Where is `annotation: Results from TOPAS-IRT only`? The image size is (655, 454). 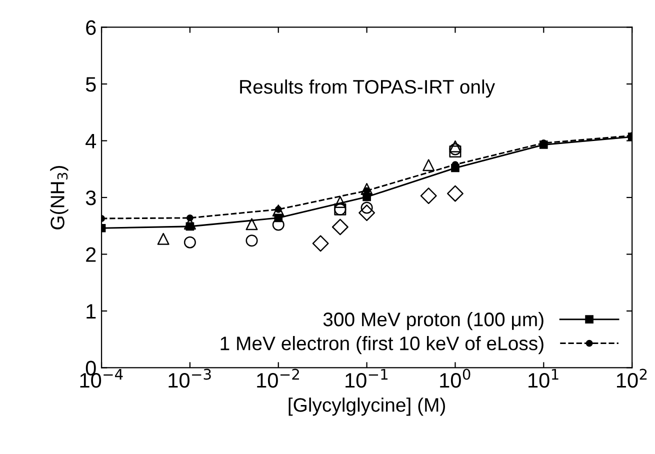 annotation: Results from TOPAS-IRT only is located at coordinates (368, 88).